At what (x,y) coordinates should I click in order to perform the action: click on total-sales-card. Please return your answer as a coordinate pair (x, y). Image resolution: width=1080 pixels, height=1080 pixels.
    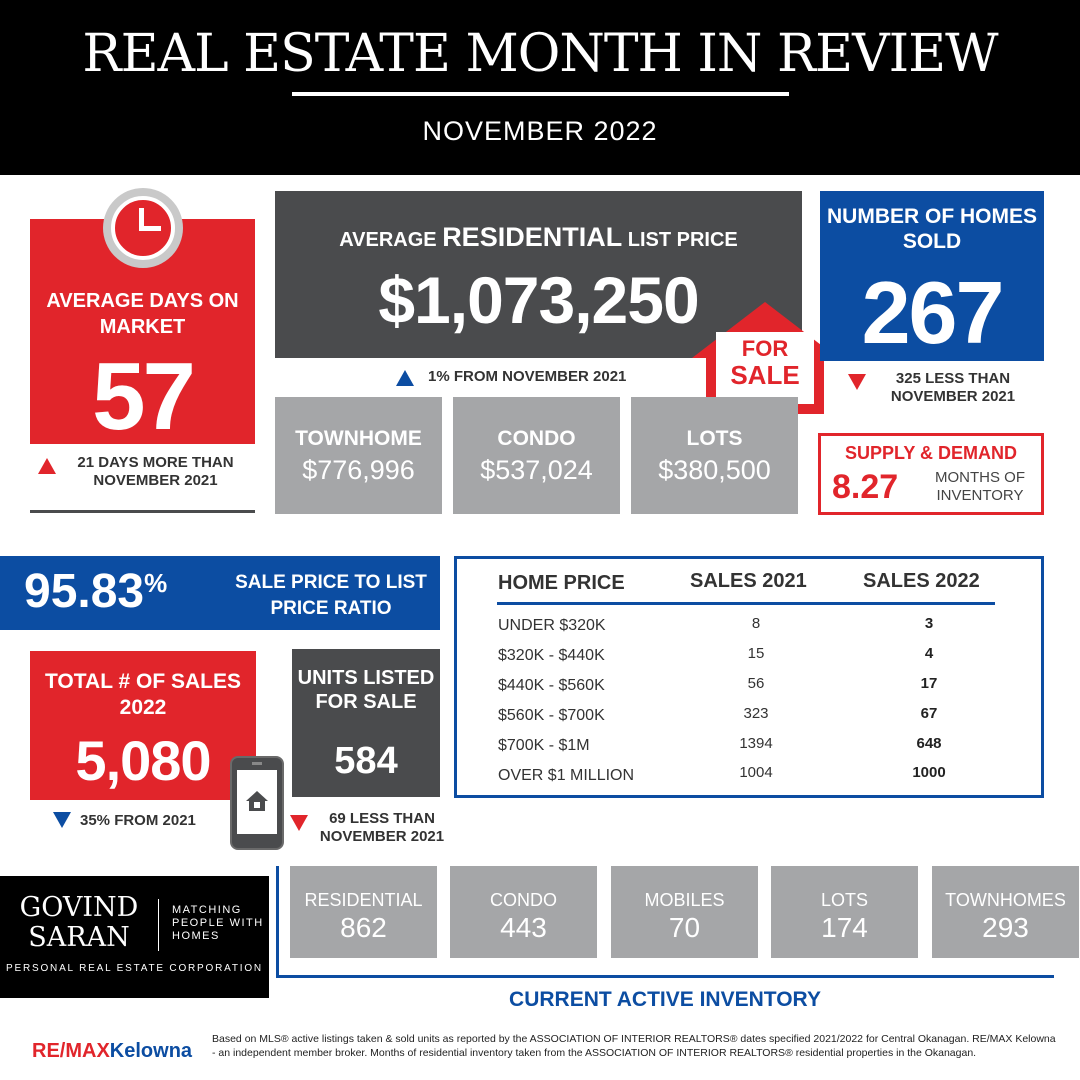
    Looking at the image, I should click on (143, 725).